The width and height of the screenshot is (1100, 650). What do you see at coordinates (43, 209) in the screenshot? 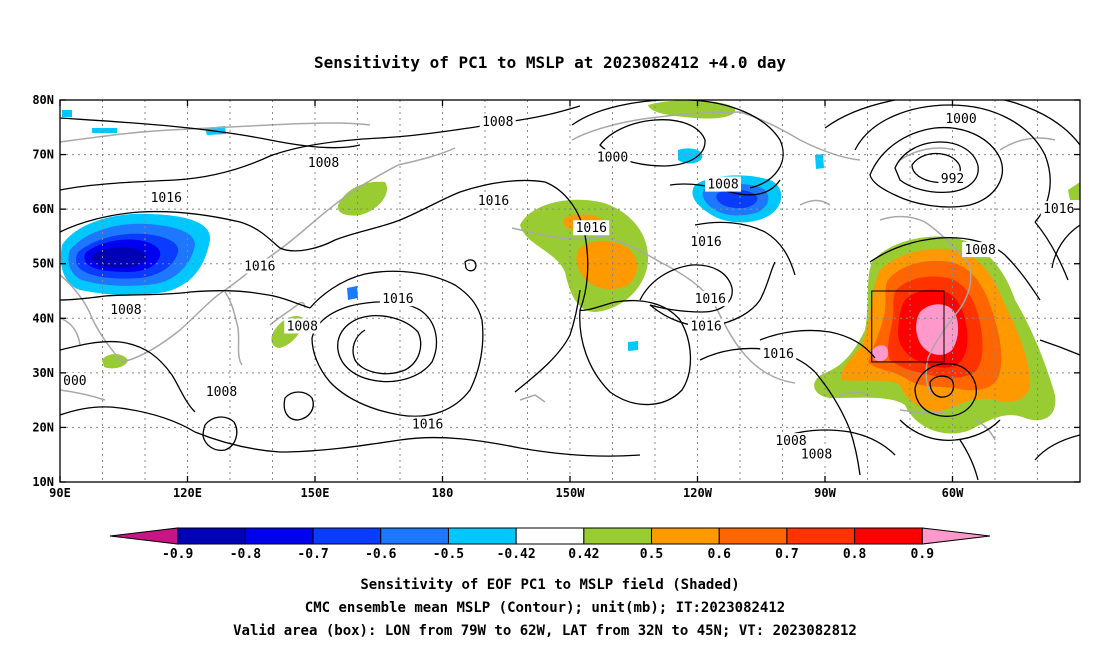
I see `lat-tick-label: 60N` at bounding box center [43, 209].